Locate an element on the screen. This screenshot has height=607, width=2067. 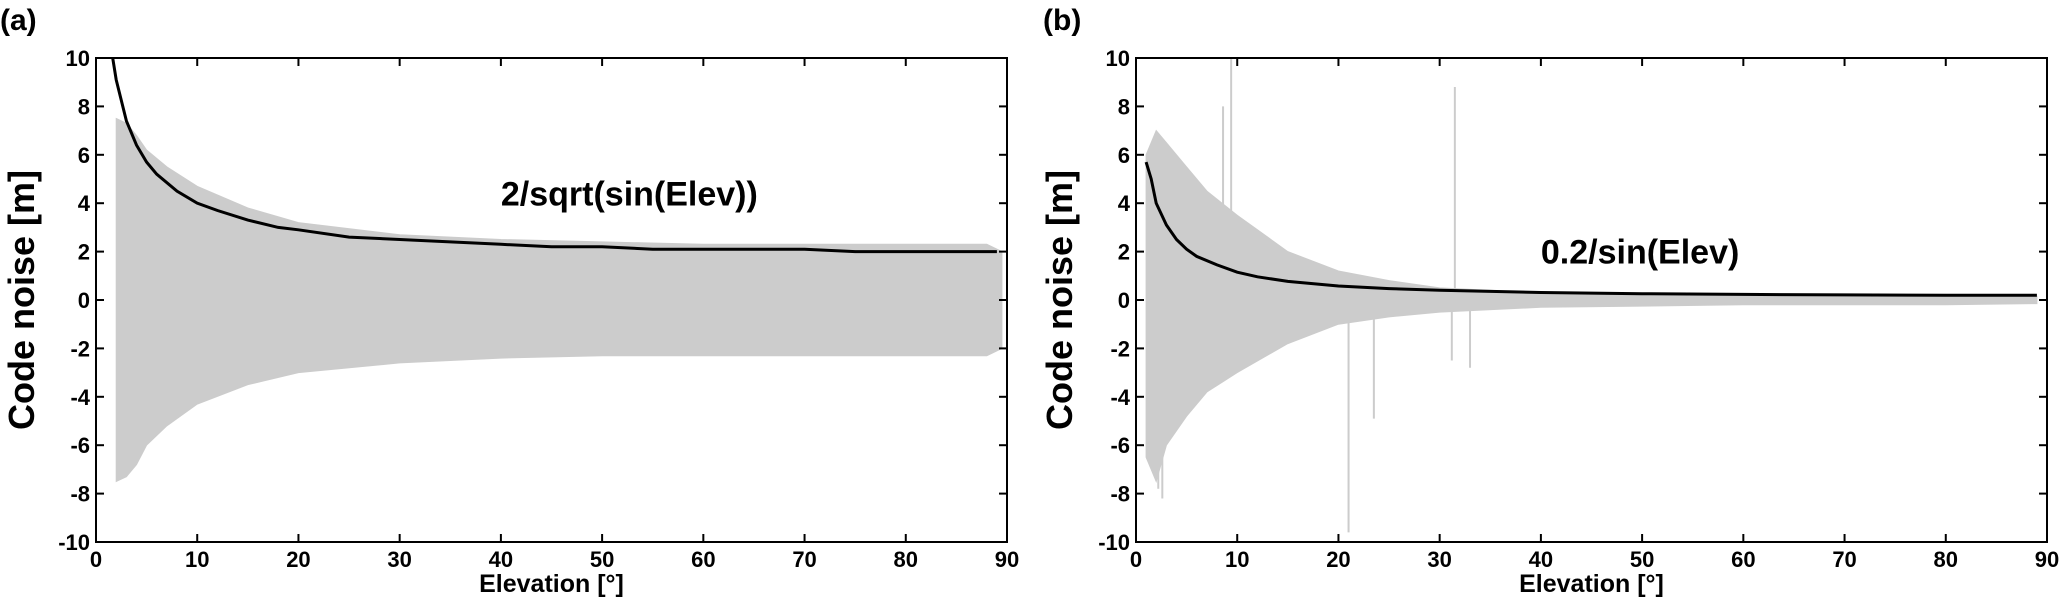
panel-label: (b) is located at coordinates (1062, 20).